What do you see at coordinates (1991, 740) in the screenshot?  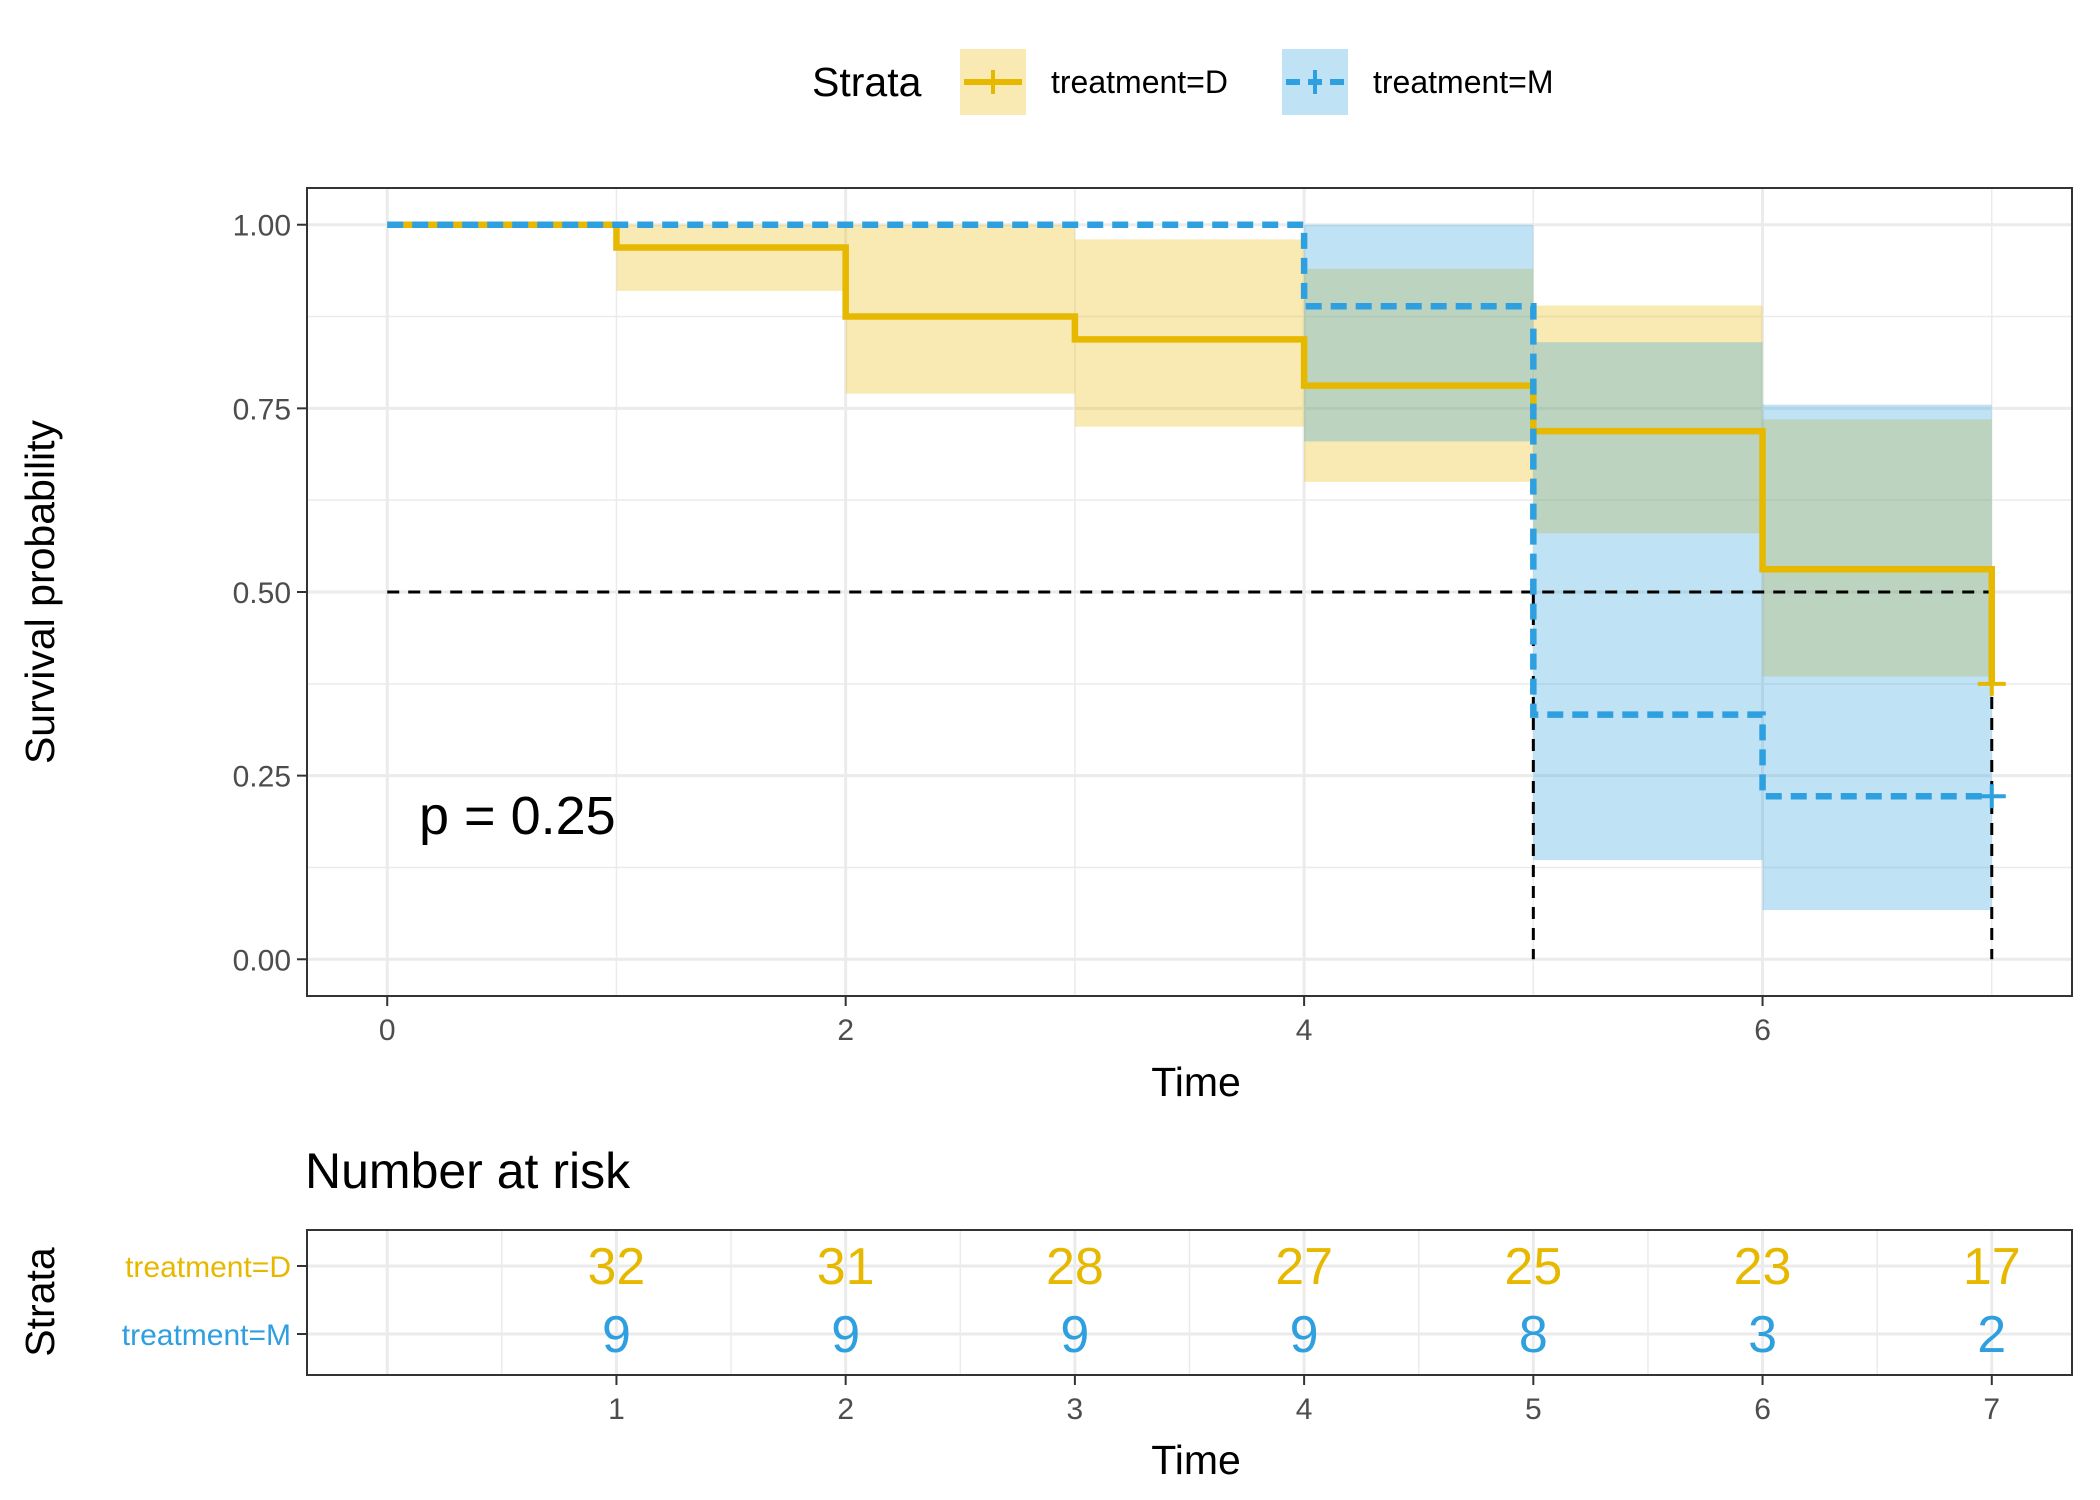 I see `censor-marks` at bounding box center [1991, 740].